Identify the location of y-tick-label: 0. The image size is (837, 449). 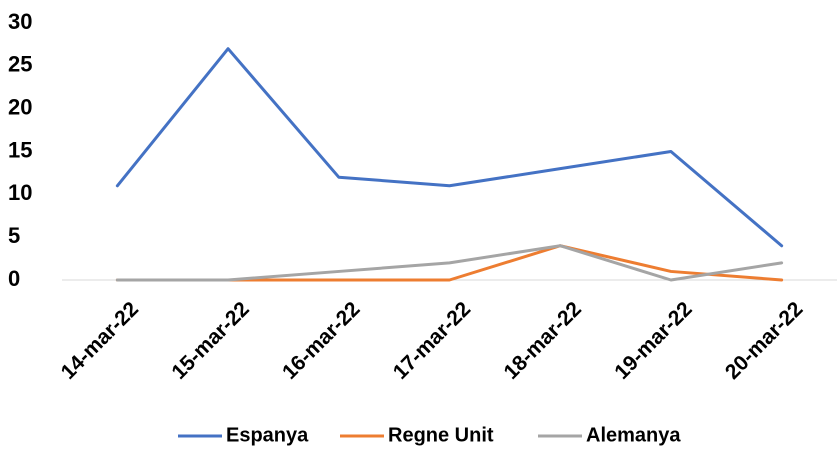
(14, 278).